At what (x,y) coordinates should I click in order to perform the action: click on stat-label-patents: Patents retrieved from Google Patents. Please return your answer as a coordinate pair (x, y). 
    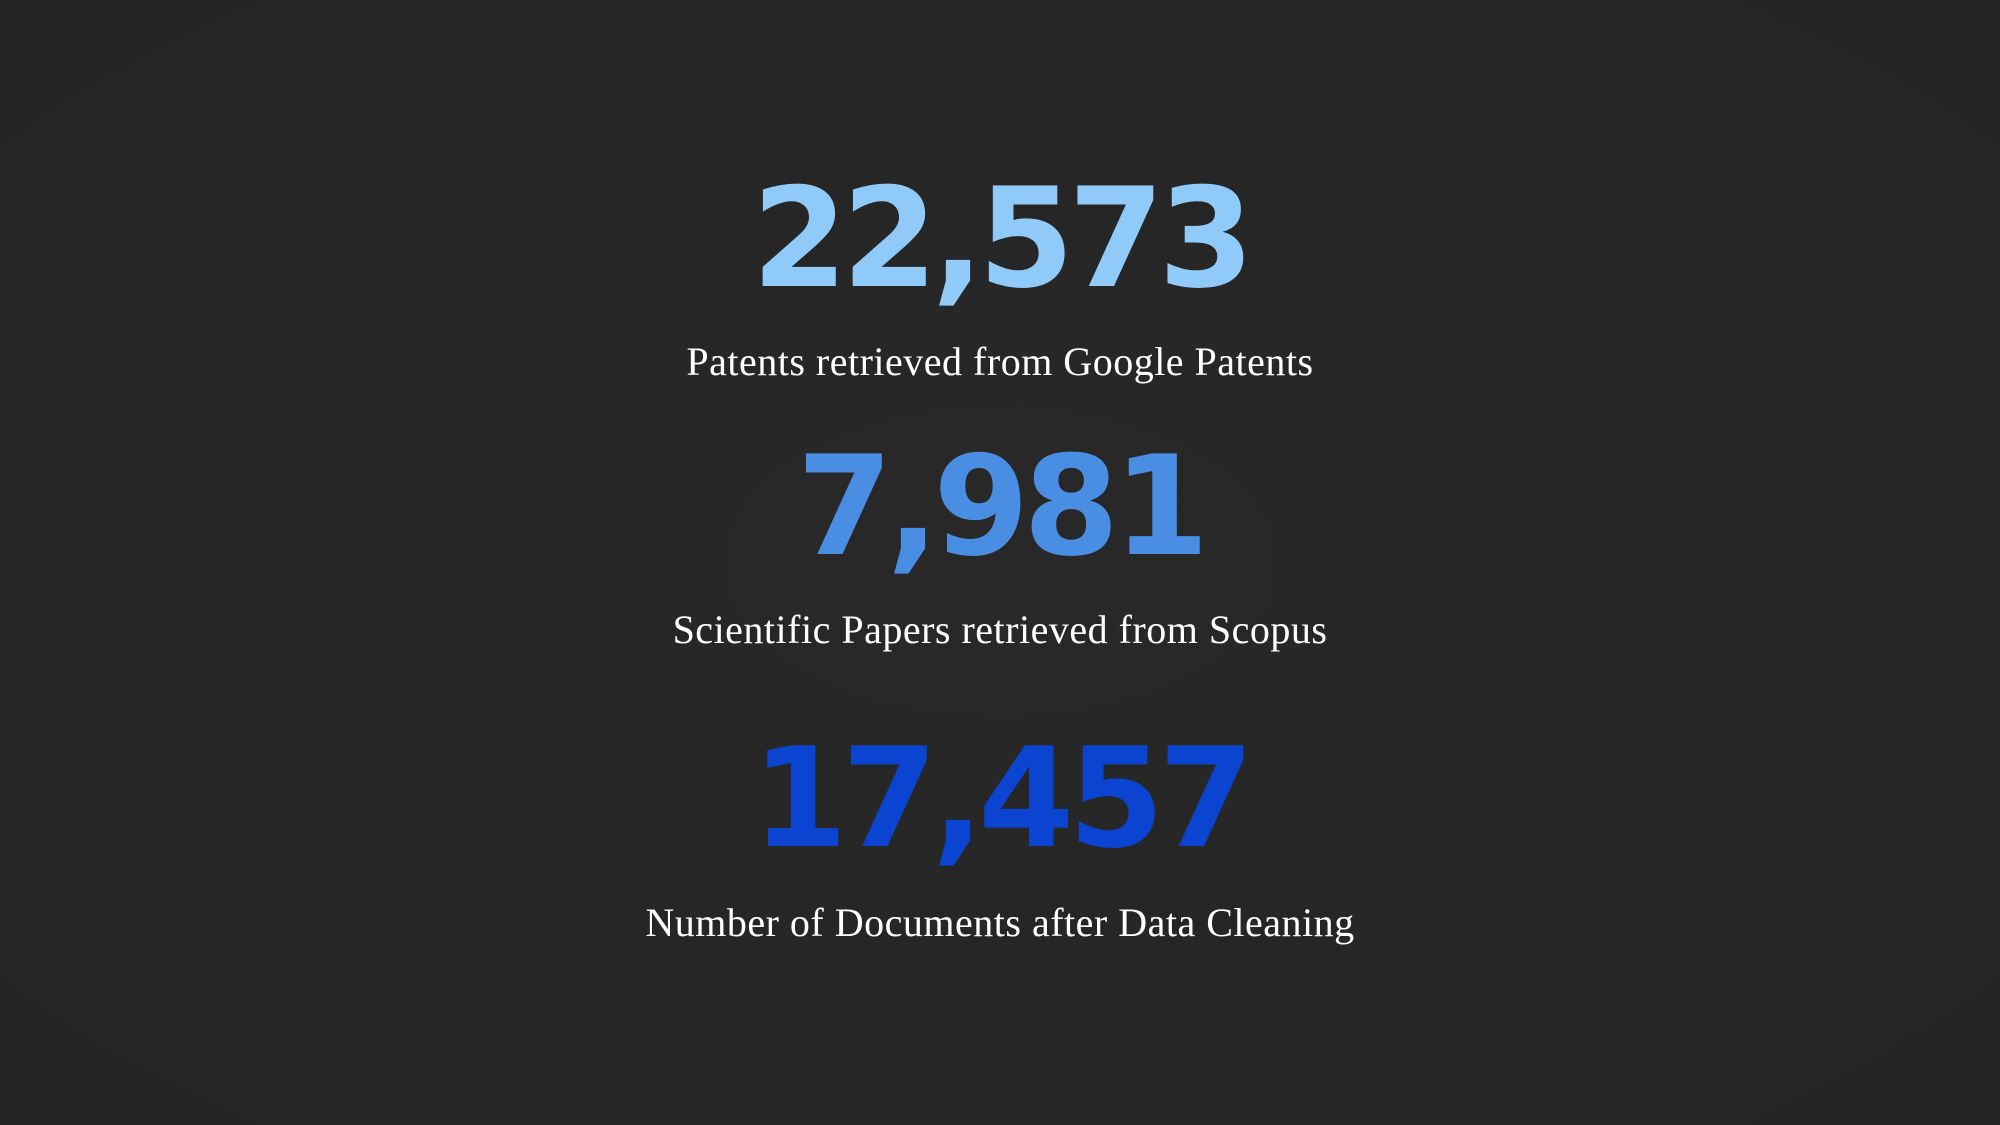
    Looking at the image, I should click on (1000, 361).